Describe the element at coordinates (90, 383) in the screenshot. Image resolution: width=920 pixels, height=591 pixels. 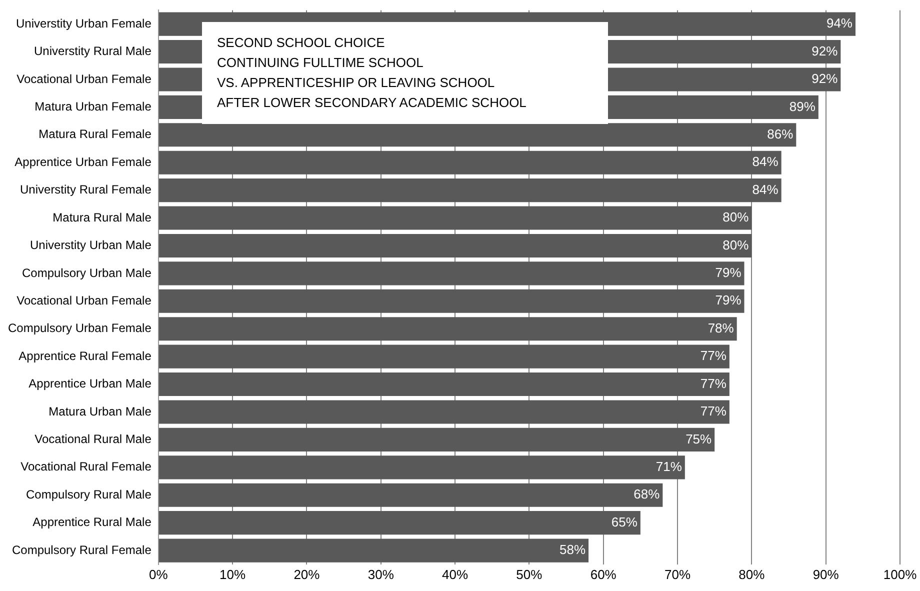
I see `y-tick-label: Apprentice Urban Male` at that location.